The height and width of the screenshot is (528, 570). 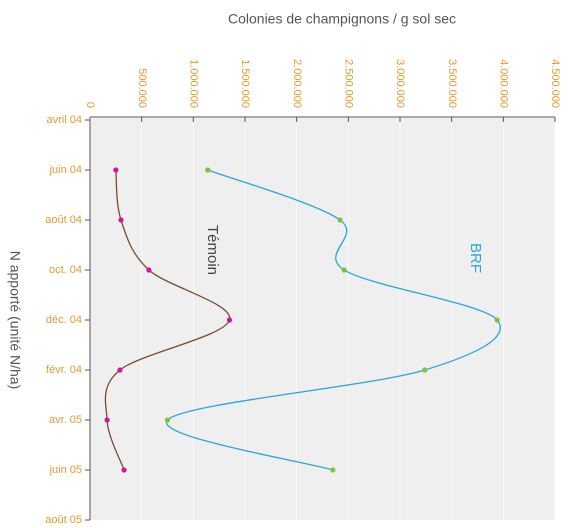 What do you see at coordinates (65, 170) in the screenshot?
I see `y-tick-label: juin 04` at bounding box center [65, 170].